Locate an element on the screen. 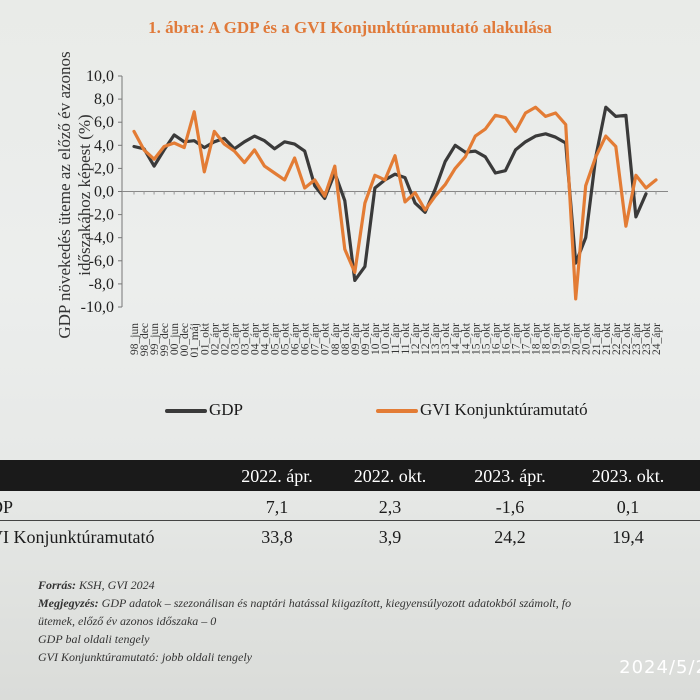 The image size is (700, 700). table-header-cell: 2022. ápr. is located at coordinates (277, 476).